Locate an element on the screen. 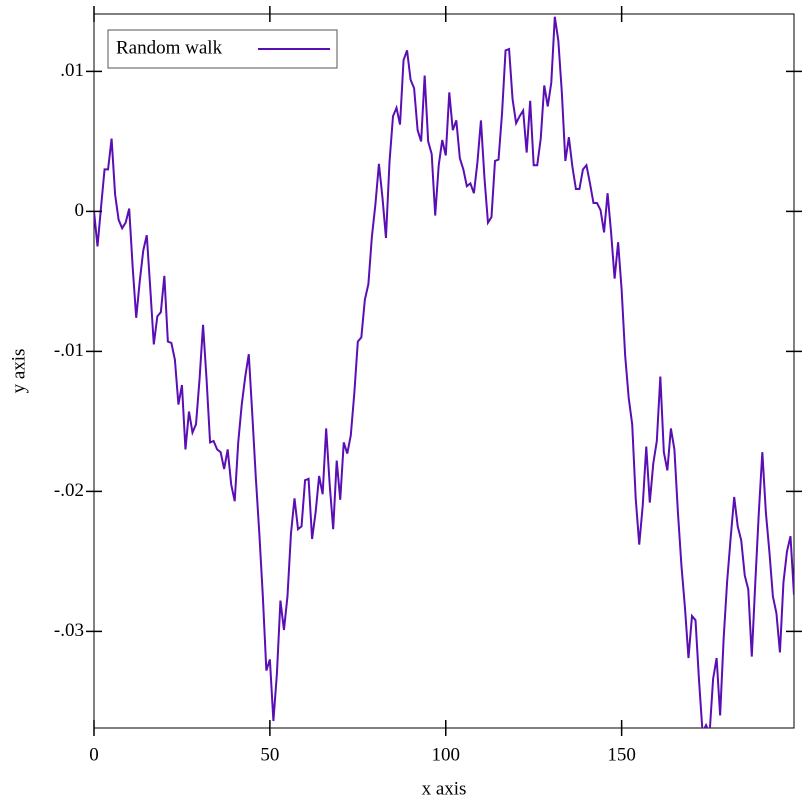  y-tick-label: -.02 is located at coordinates (69, 490).